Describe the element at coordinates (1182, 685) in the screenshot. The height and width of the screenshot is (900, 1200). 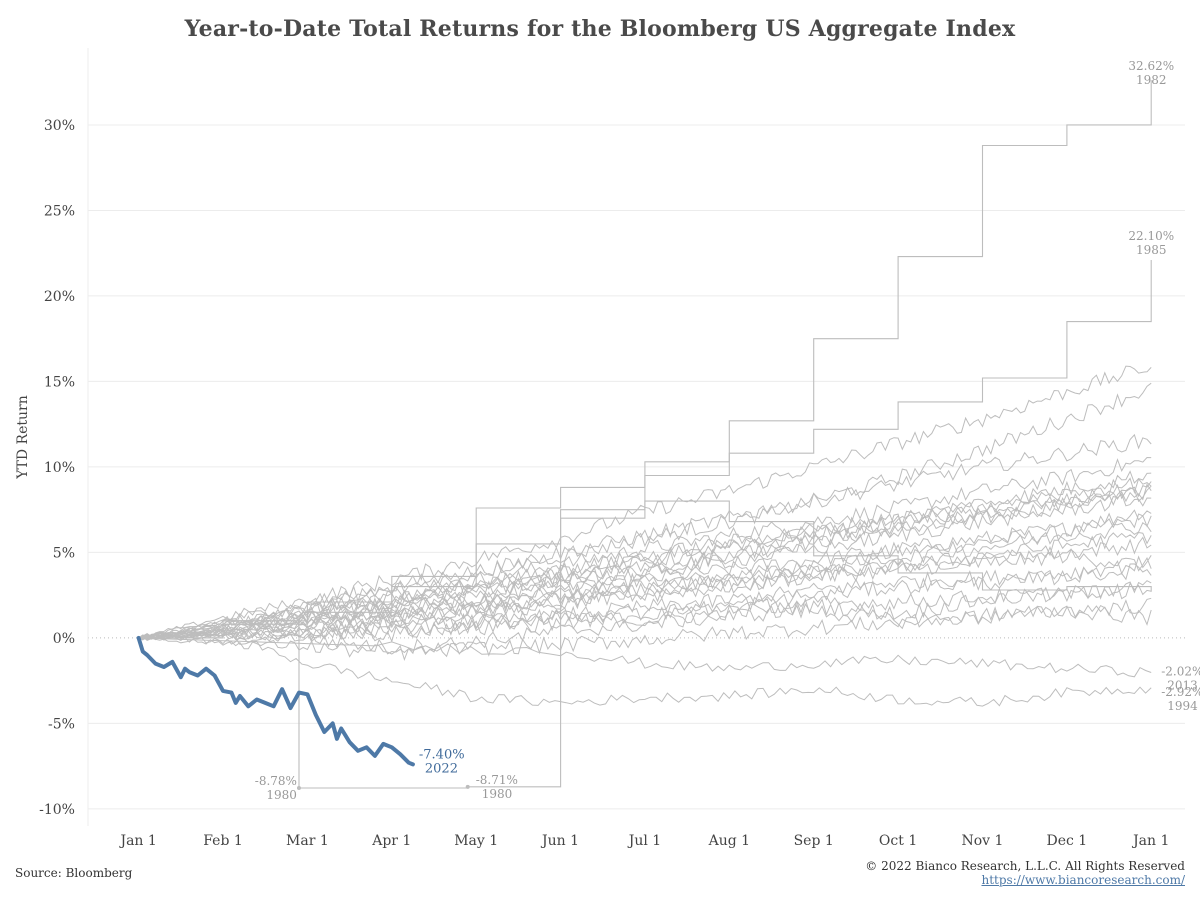
I see `annotation-year: 2013` at that location.